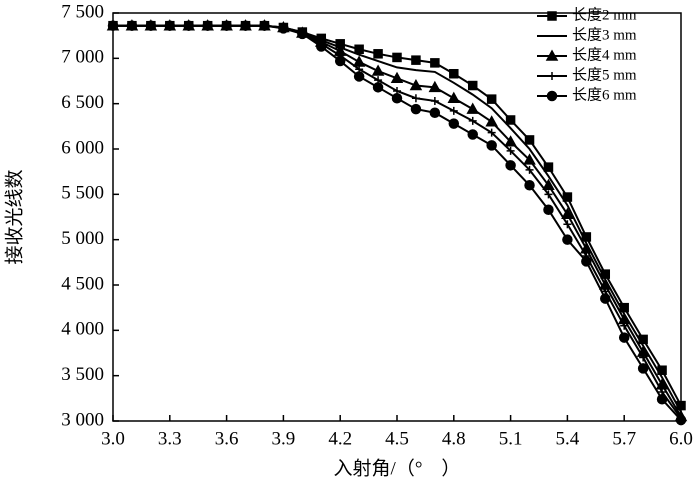  I want to click on y-tick-label: 7 000, so click(82, 57).